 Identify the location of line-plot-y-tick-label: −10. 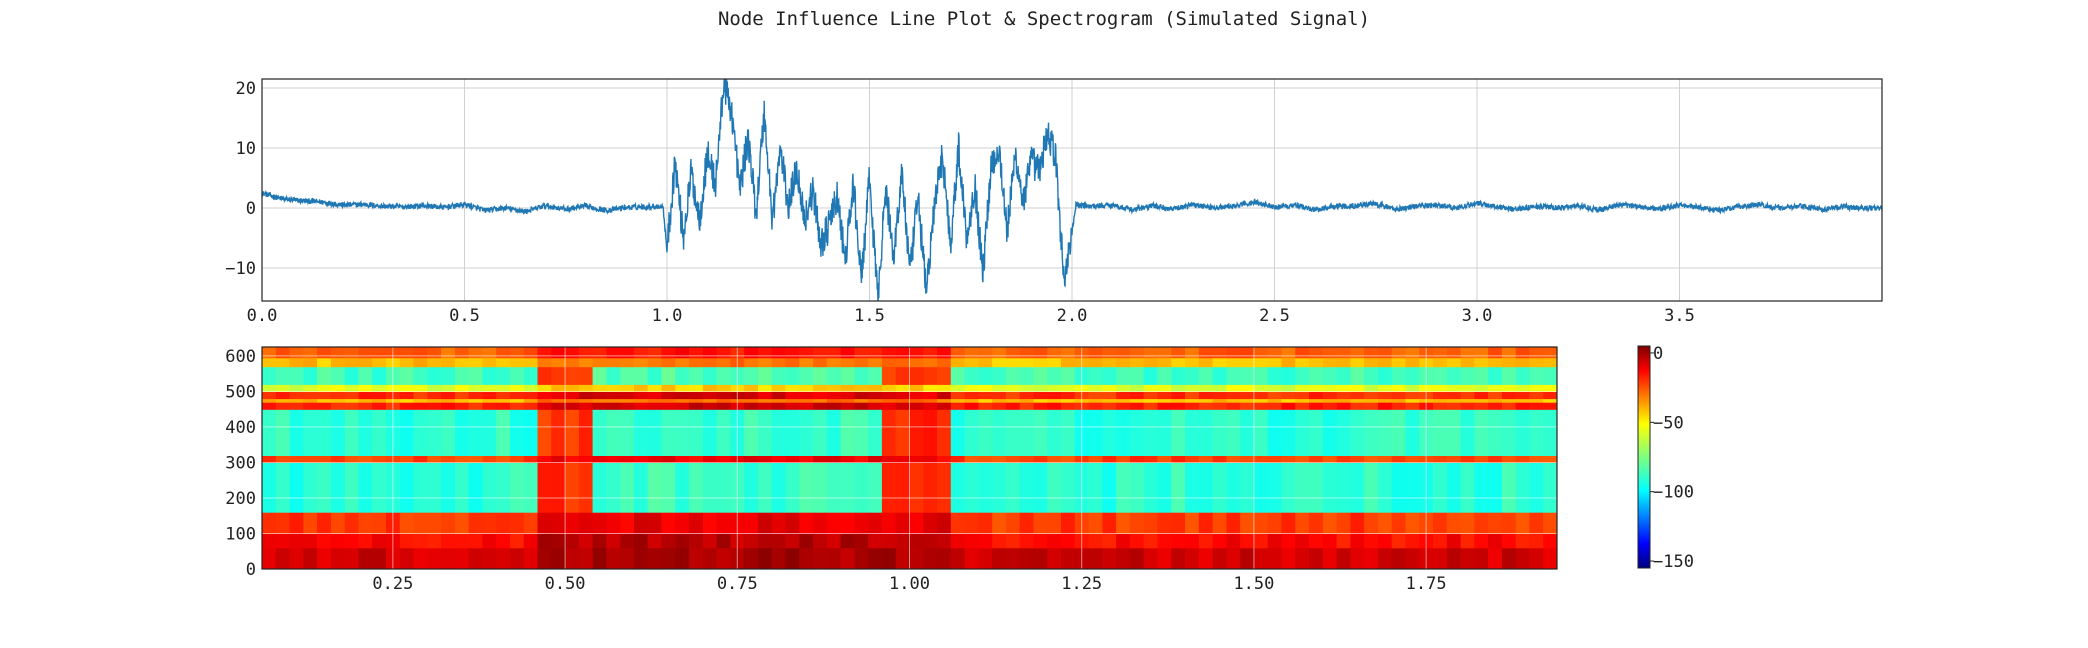
(240, 269).